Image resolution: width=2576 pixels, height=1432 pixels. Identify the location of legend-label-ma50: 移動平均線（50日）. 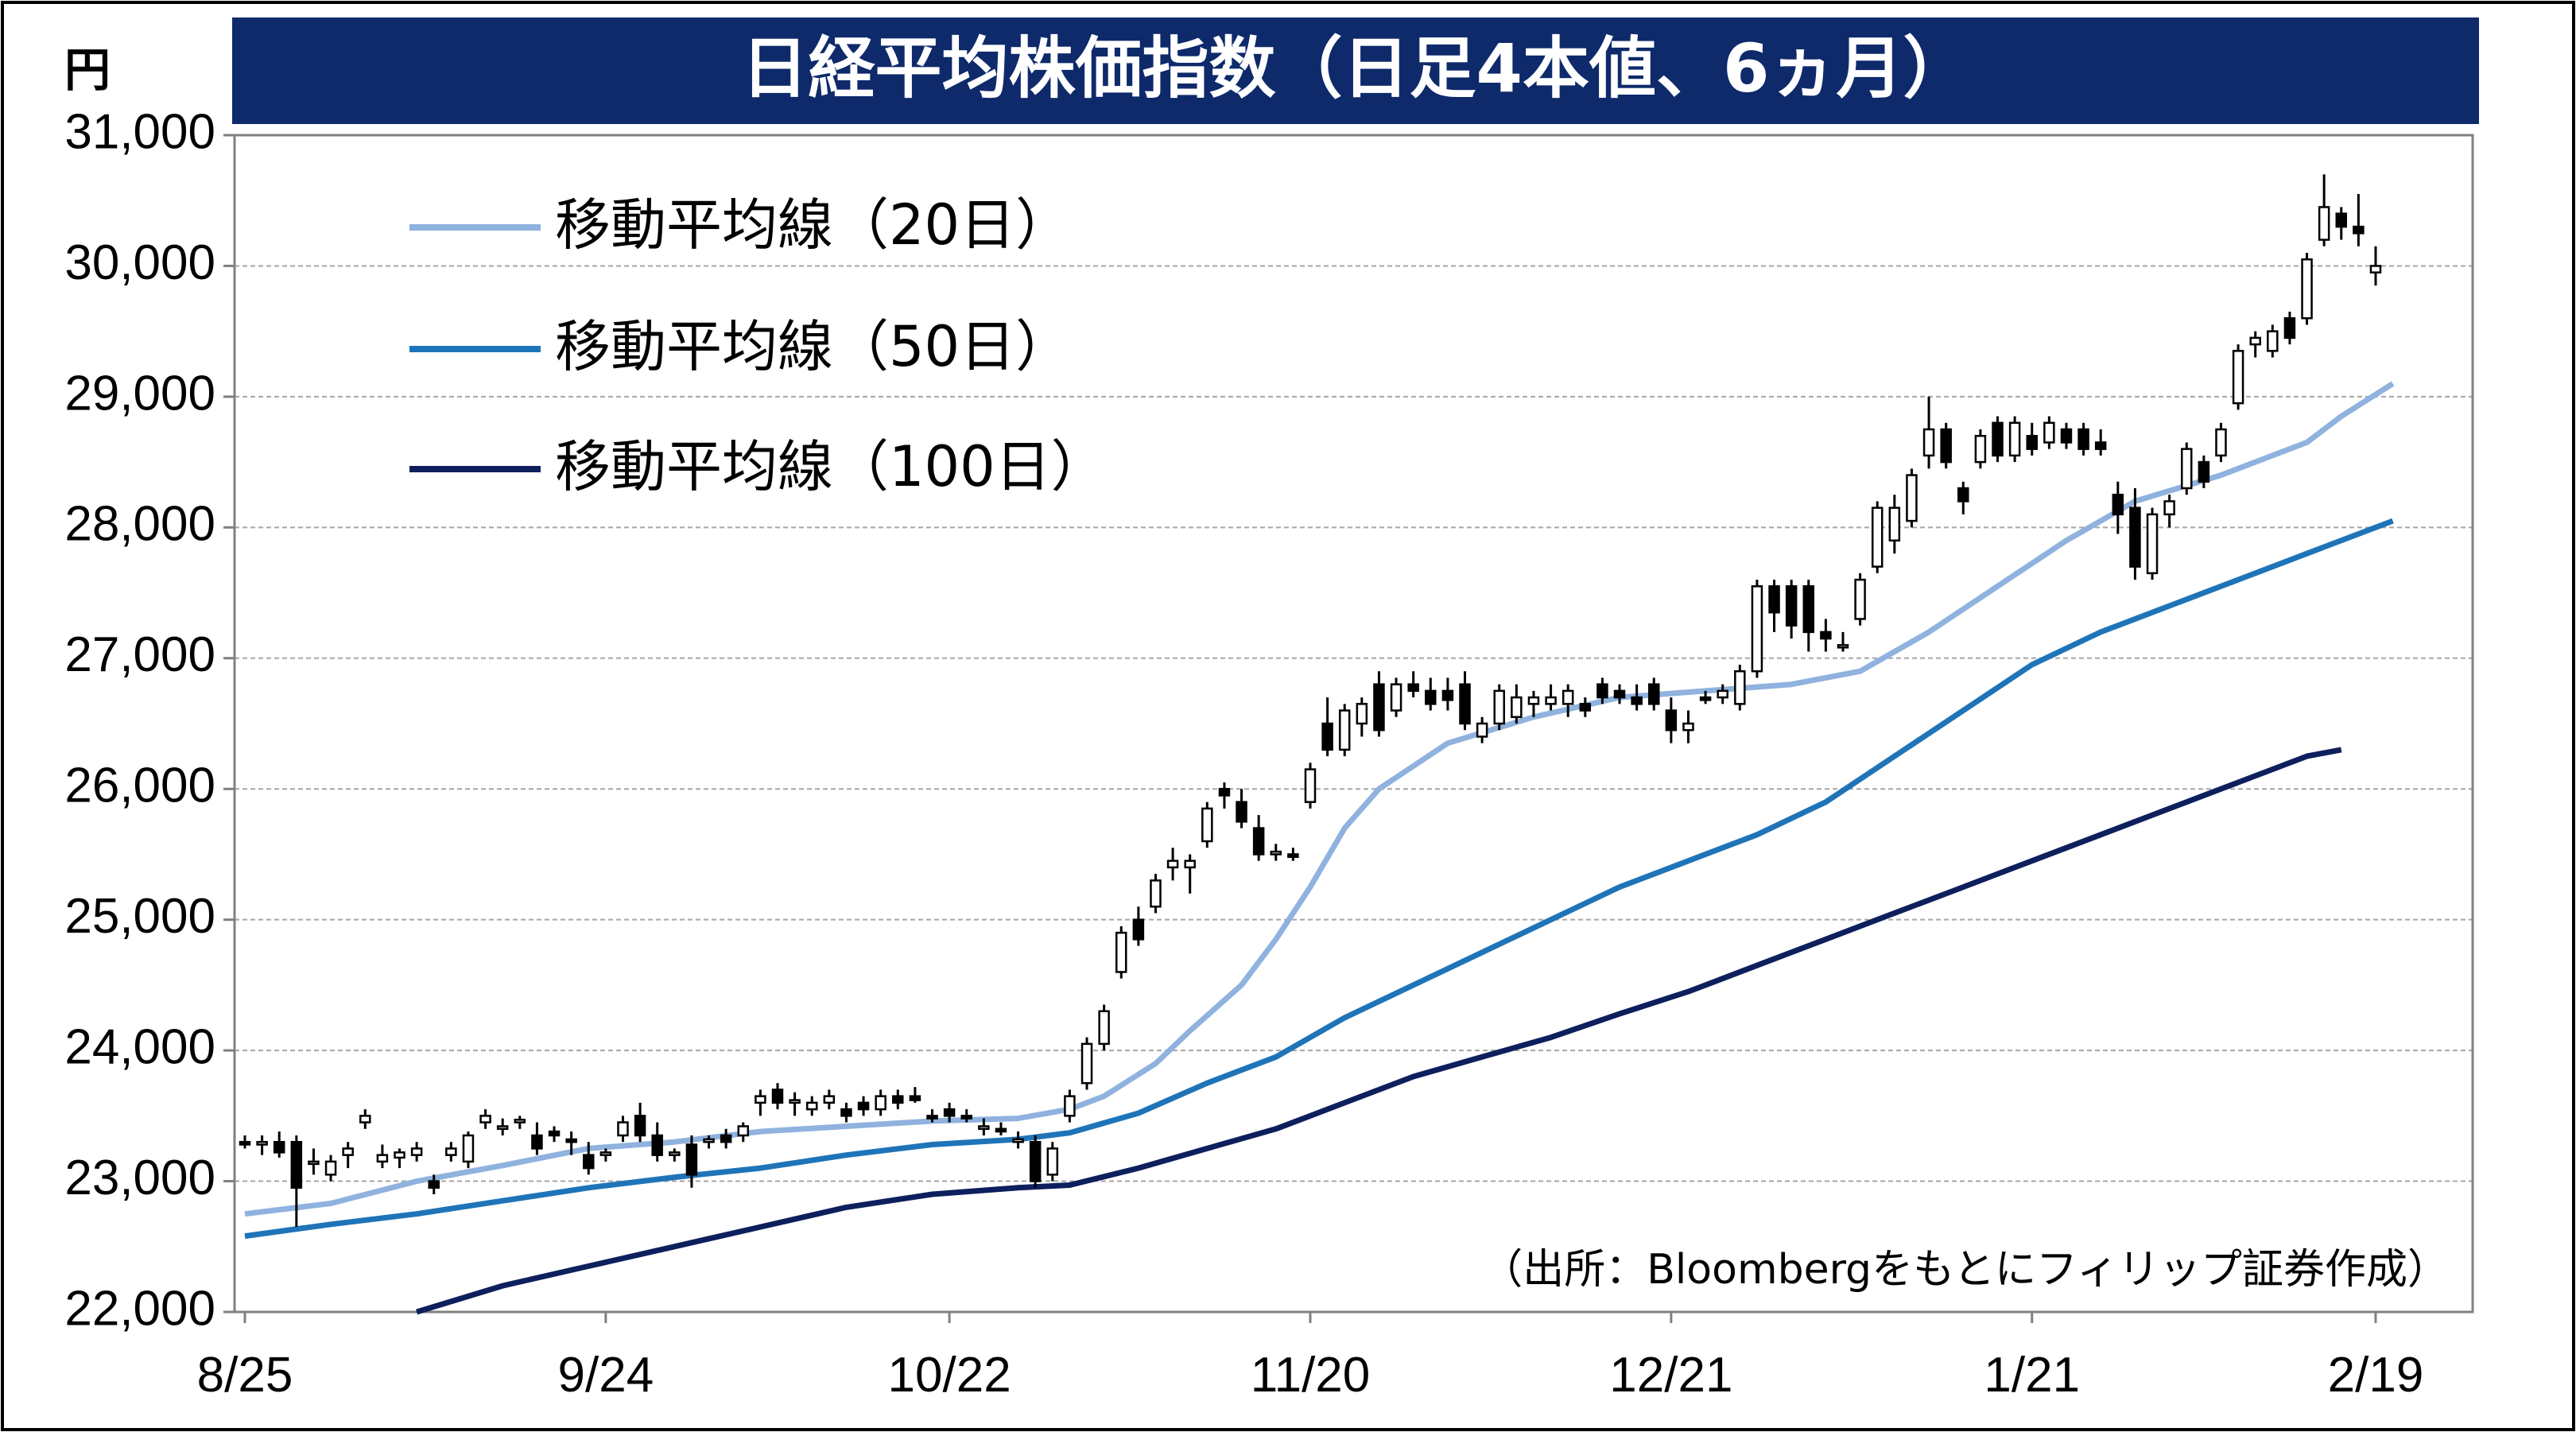
(813, 346).